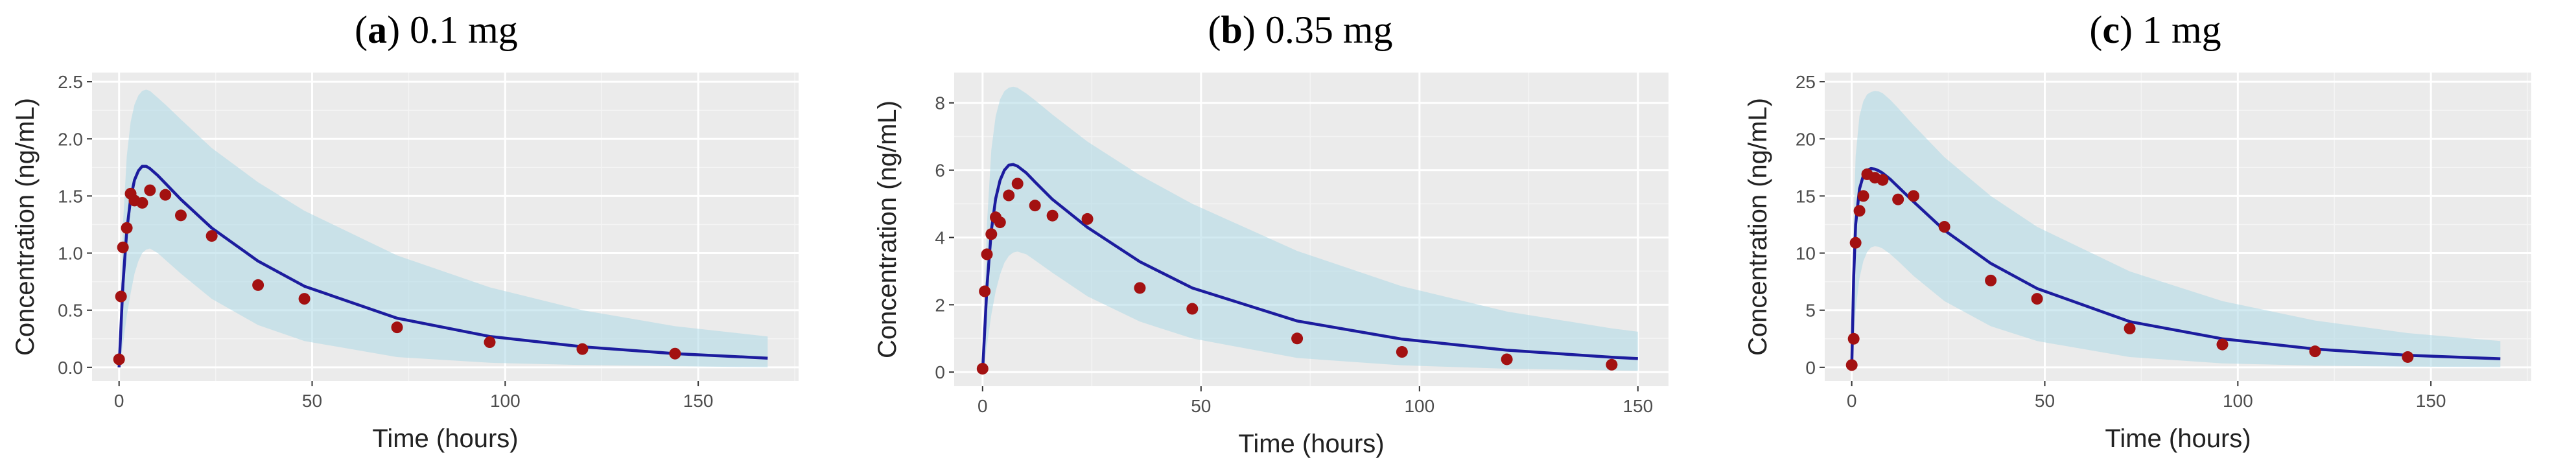  Describe the element at coordinates (70, 311) in the screenshot. I see `panel-a-y-tick-label: 0.5` at that location.